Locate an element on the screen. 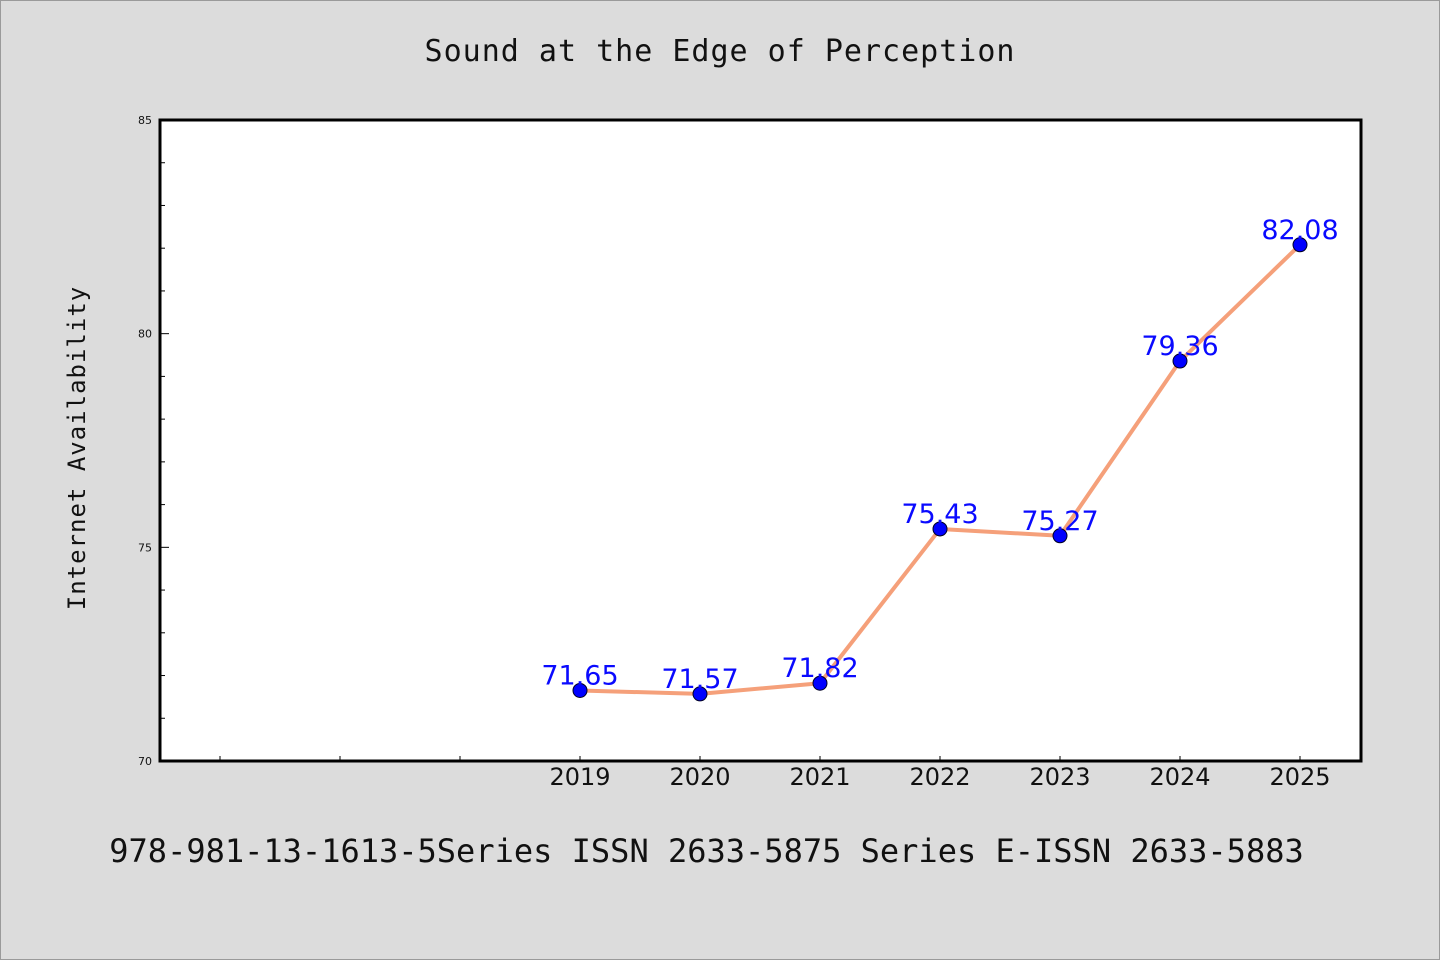 The image size is (1440, 960). x-tick-label: 2022 is located at coordinates (939, 777).